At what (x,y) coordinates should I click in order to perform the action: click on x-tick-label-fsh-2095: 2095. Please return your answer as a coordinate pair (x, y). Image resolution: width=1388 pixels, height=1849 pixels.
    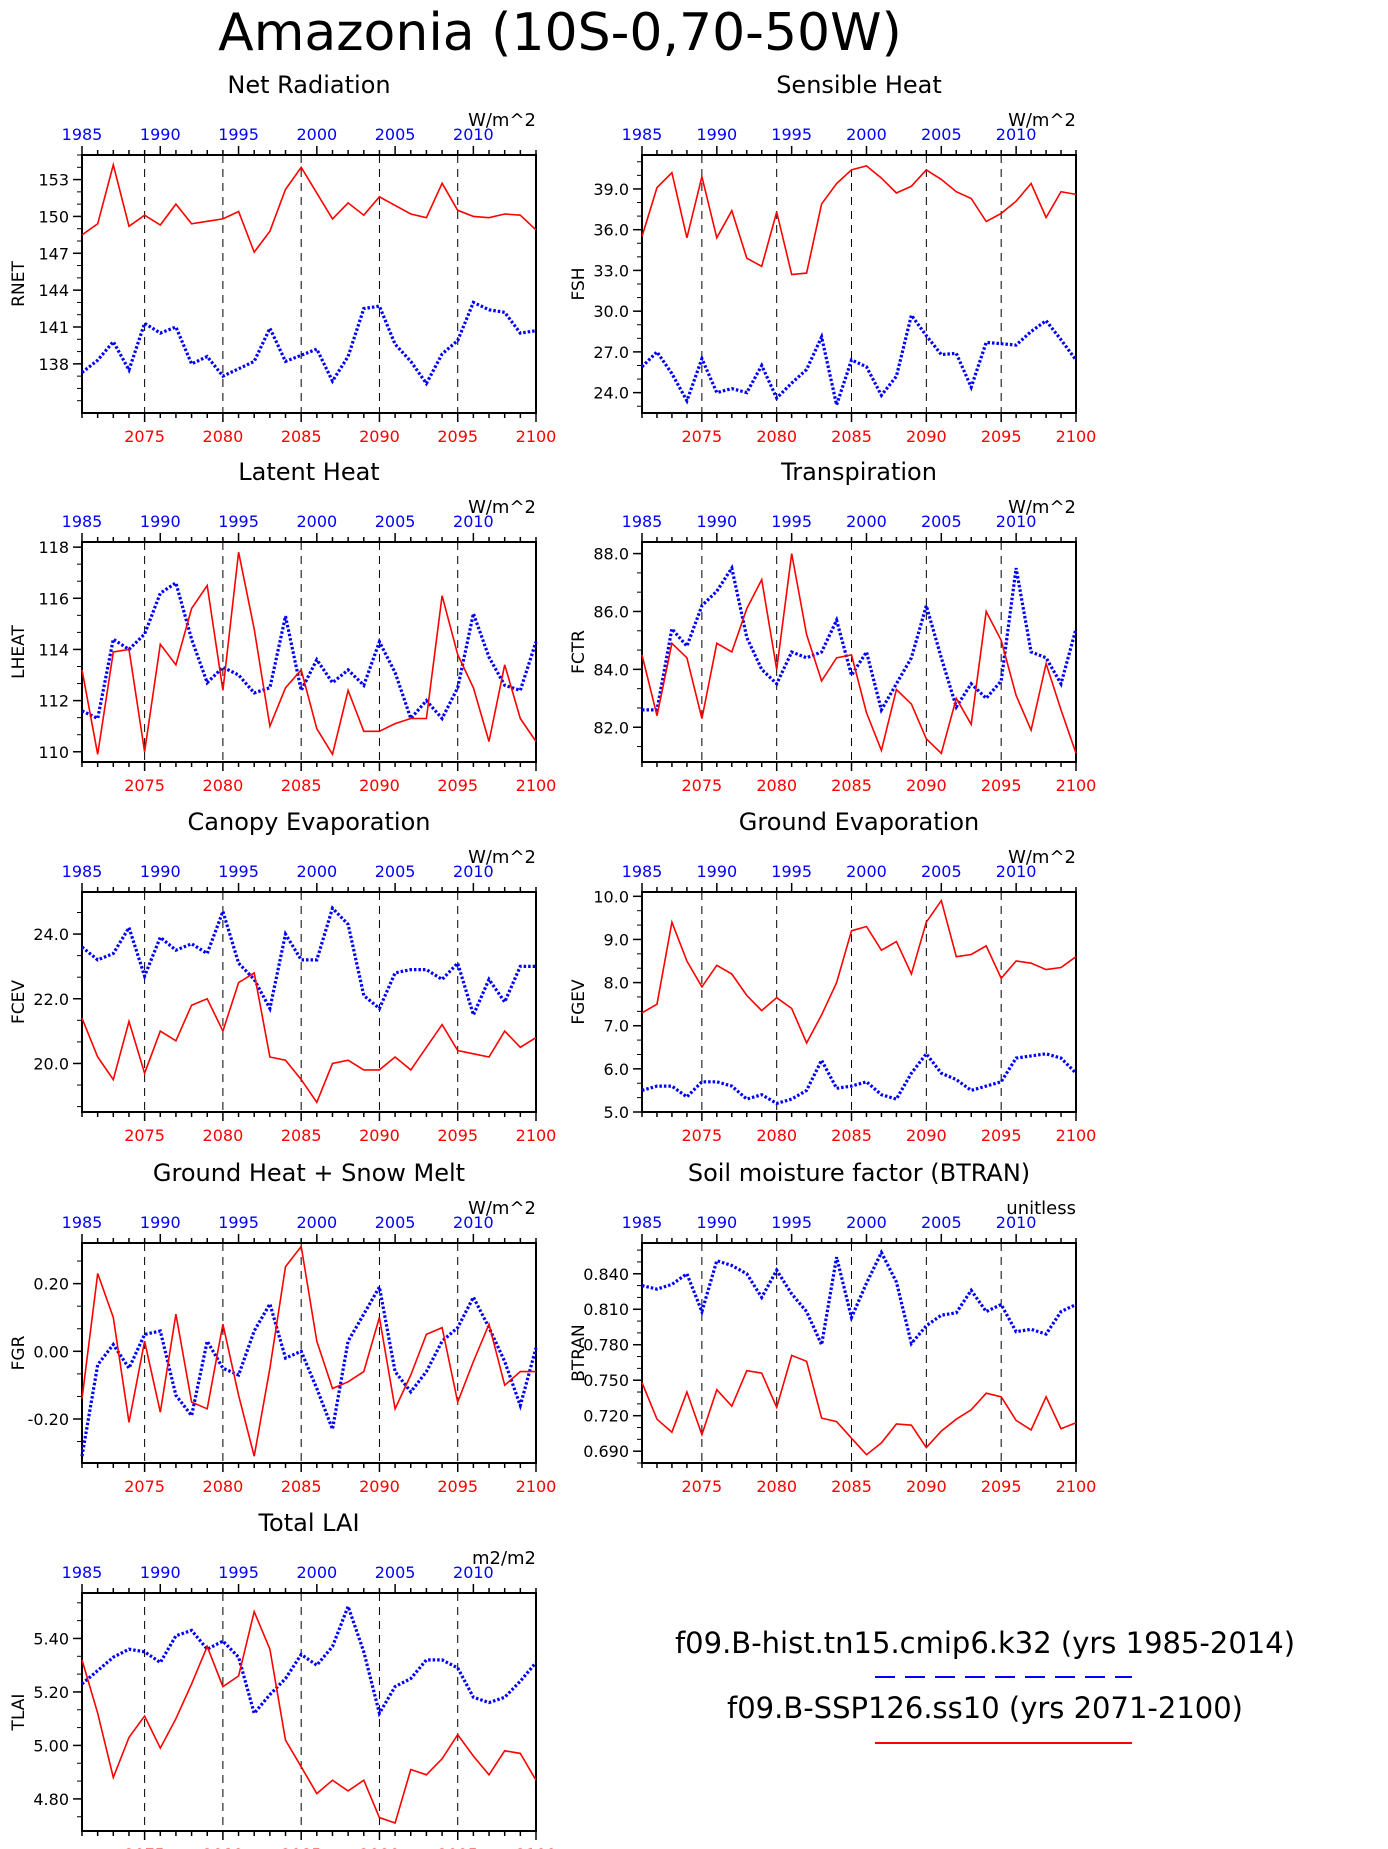
    Looking at the image, I should click on (1001, 436).